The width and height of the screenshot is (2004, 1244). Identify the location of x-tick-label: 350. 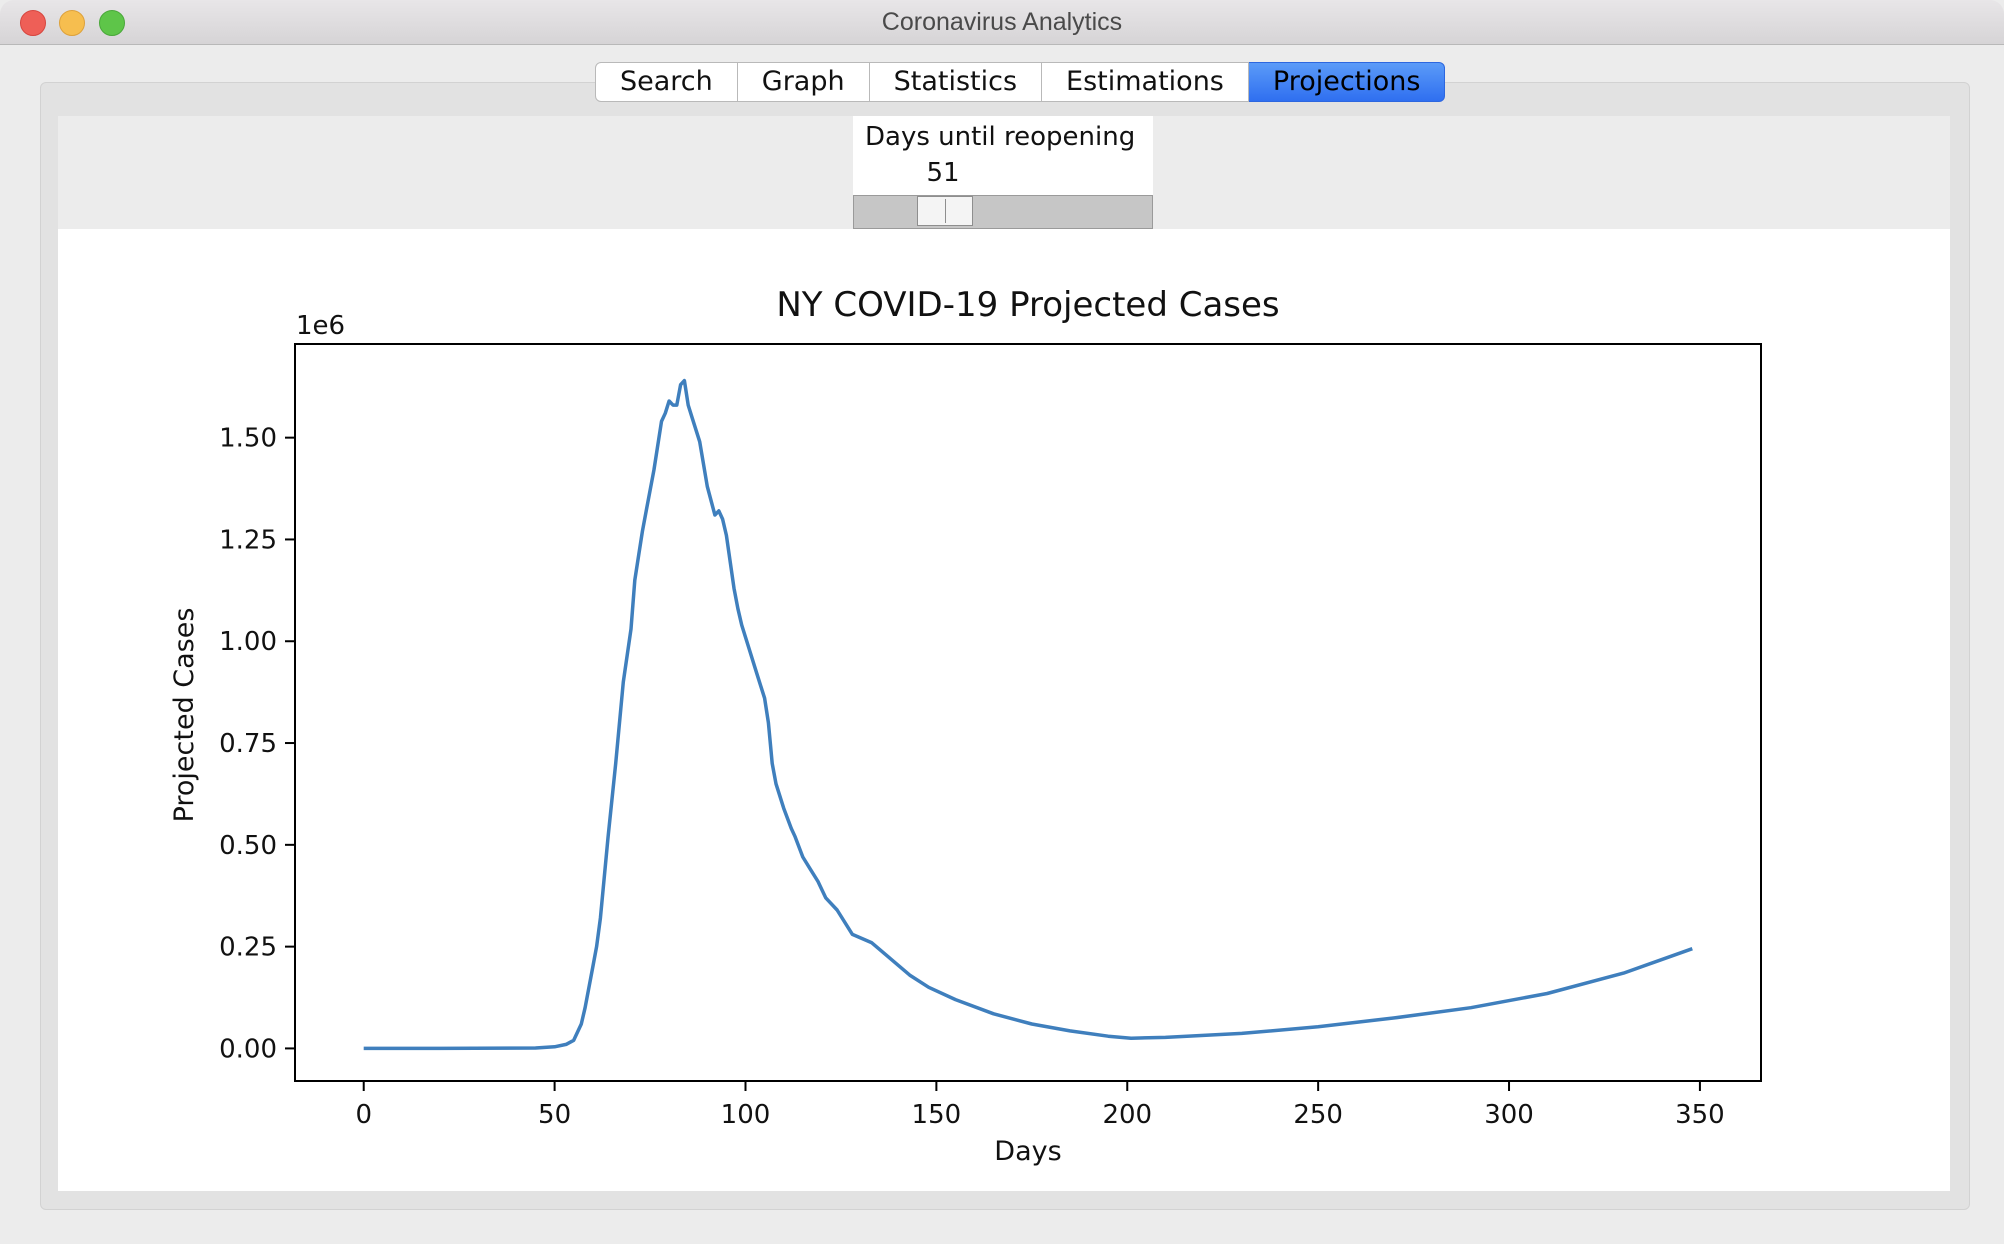
(1700, 1115).